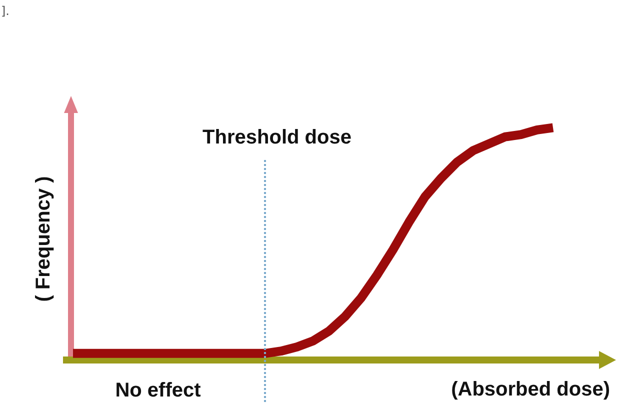  Describe the element at coordinates (530, 389) in the screenshot. I see `x-axis-title: (Absorbed dose)` at that location.